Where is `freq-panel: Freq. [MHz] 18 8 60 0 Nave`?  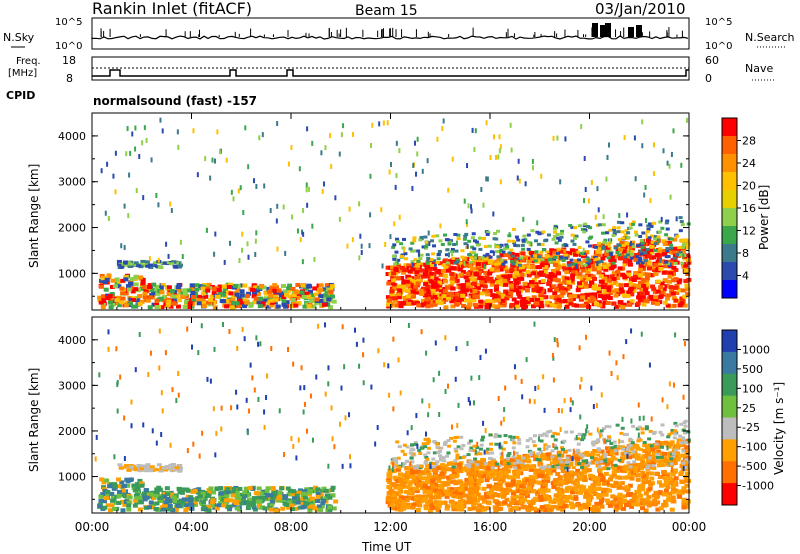
freq-panel: Freq. [MHz] 18 8 60 0 Nave is located at coordinates (391, 69).